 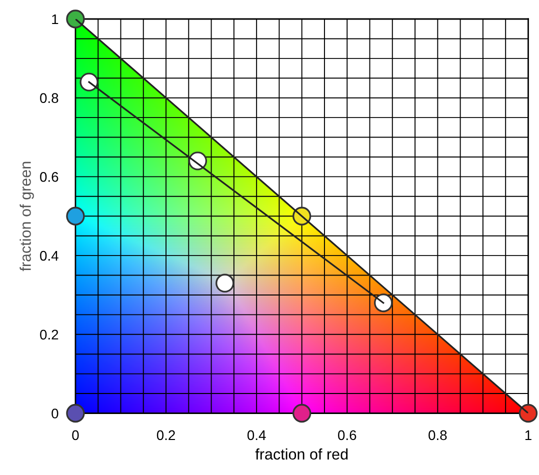 I want to click on x-tick-label: 0.6, so click(x=347, y=435).